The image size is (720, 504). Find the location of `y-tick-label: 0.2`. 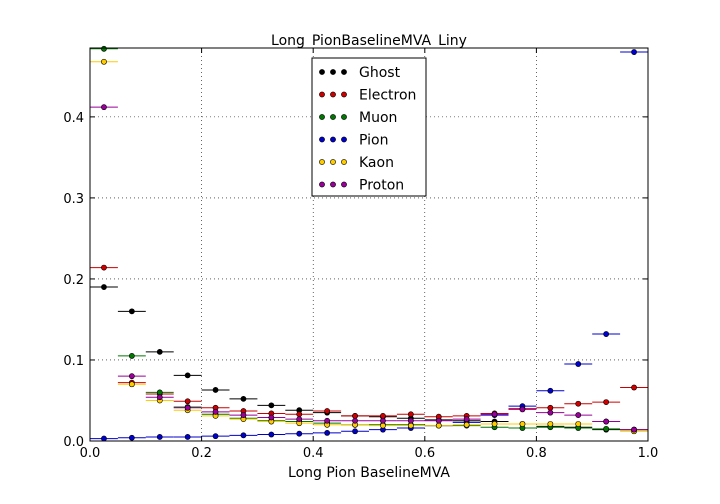

y-tick-label: 0.2 is located at coordinates (73, 280).